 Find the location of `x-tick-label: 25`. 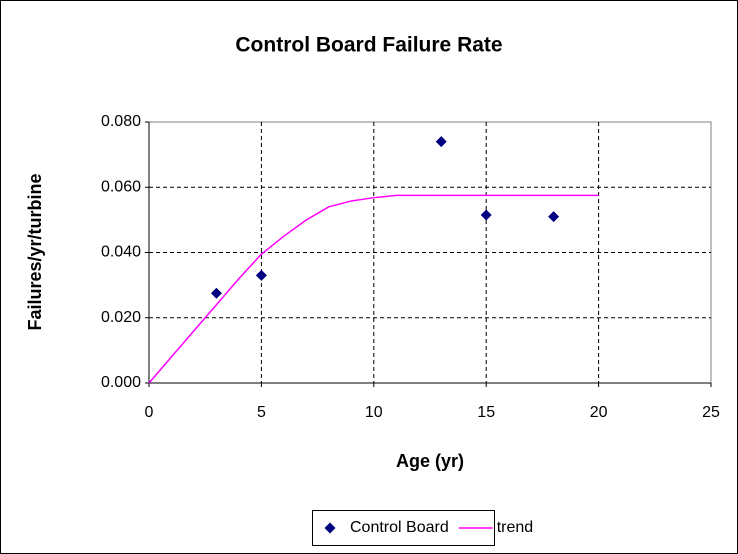

x-tick-label: 25 is located at coordinates (711, 412).